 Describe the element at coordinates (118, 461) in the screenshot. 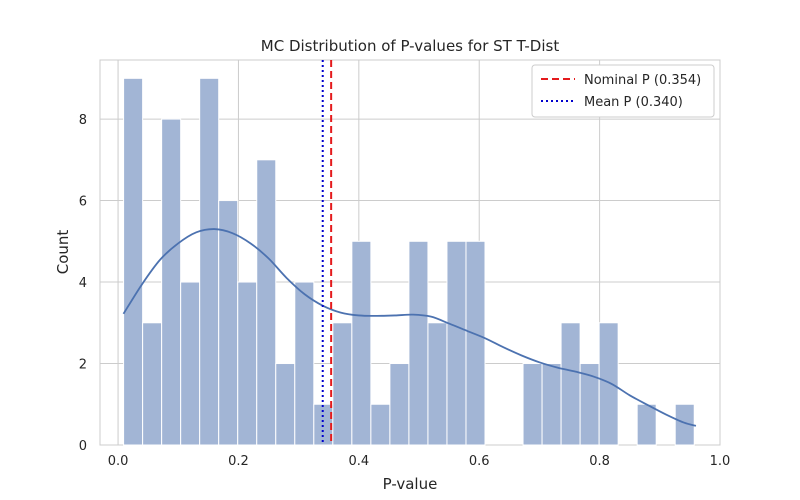

I see `x-tick-label: 0.0` at that location.